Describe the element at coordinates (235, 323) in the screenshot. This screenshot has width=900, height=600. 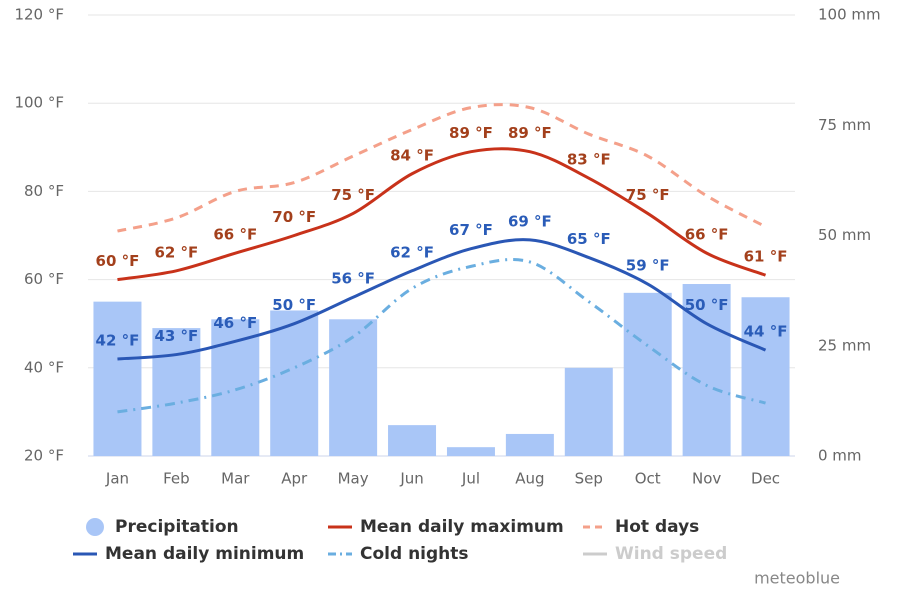
I see `data-label: 46 °F` at that location.